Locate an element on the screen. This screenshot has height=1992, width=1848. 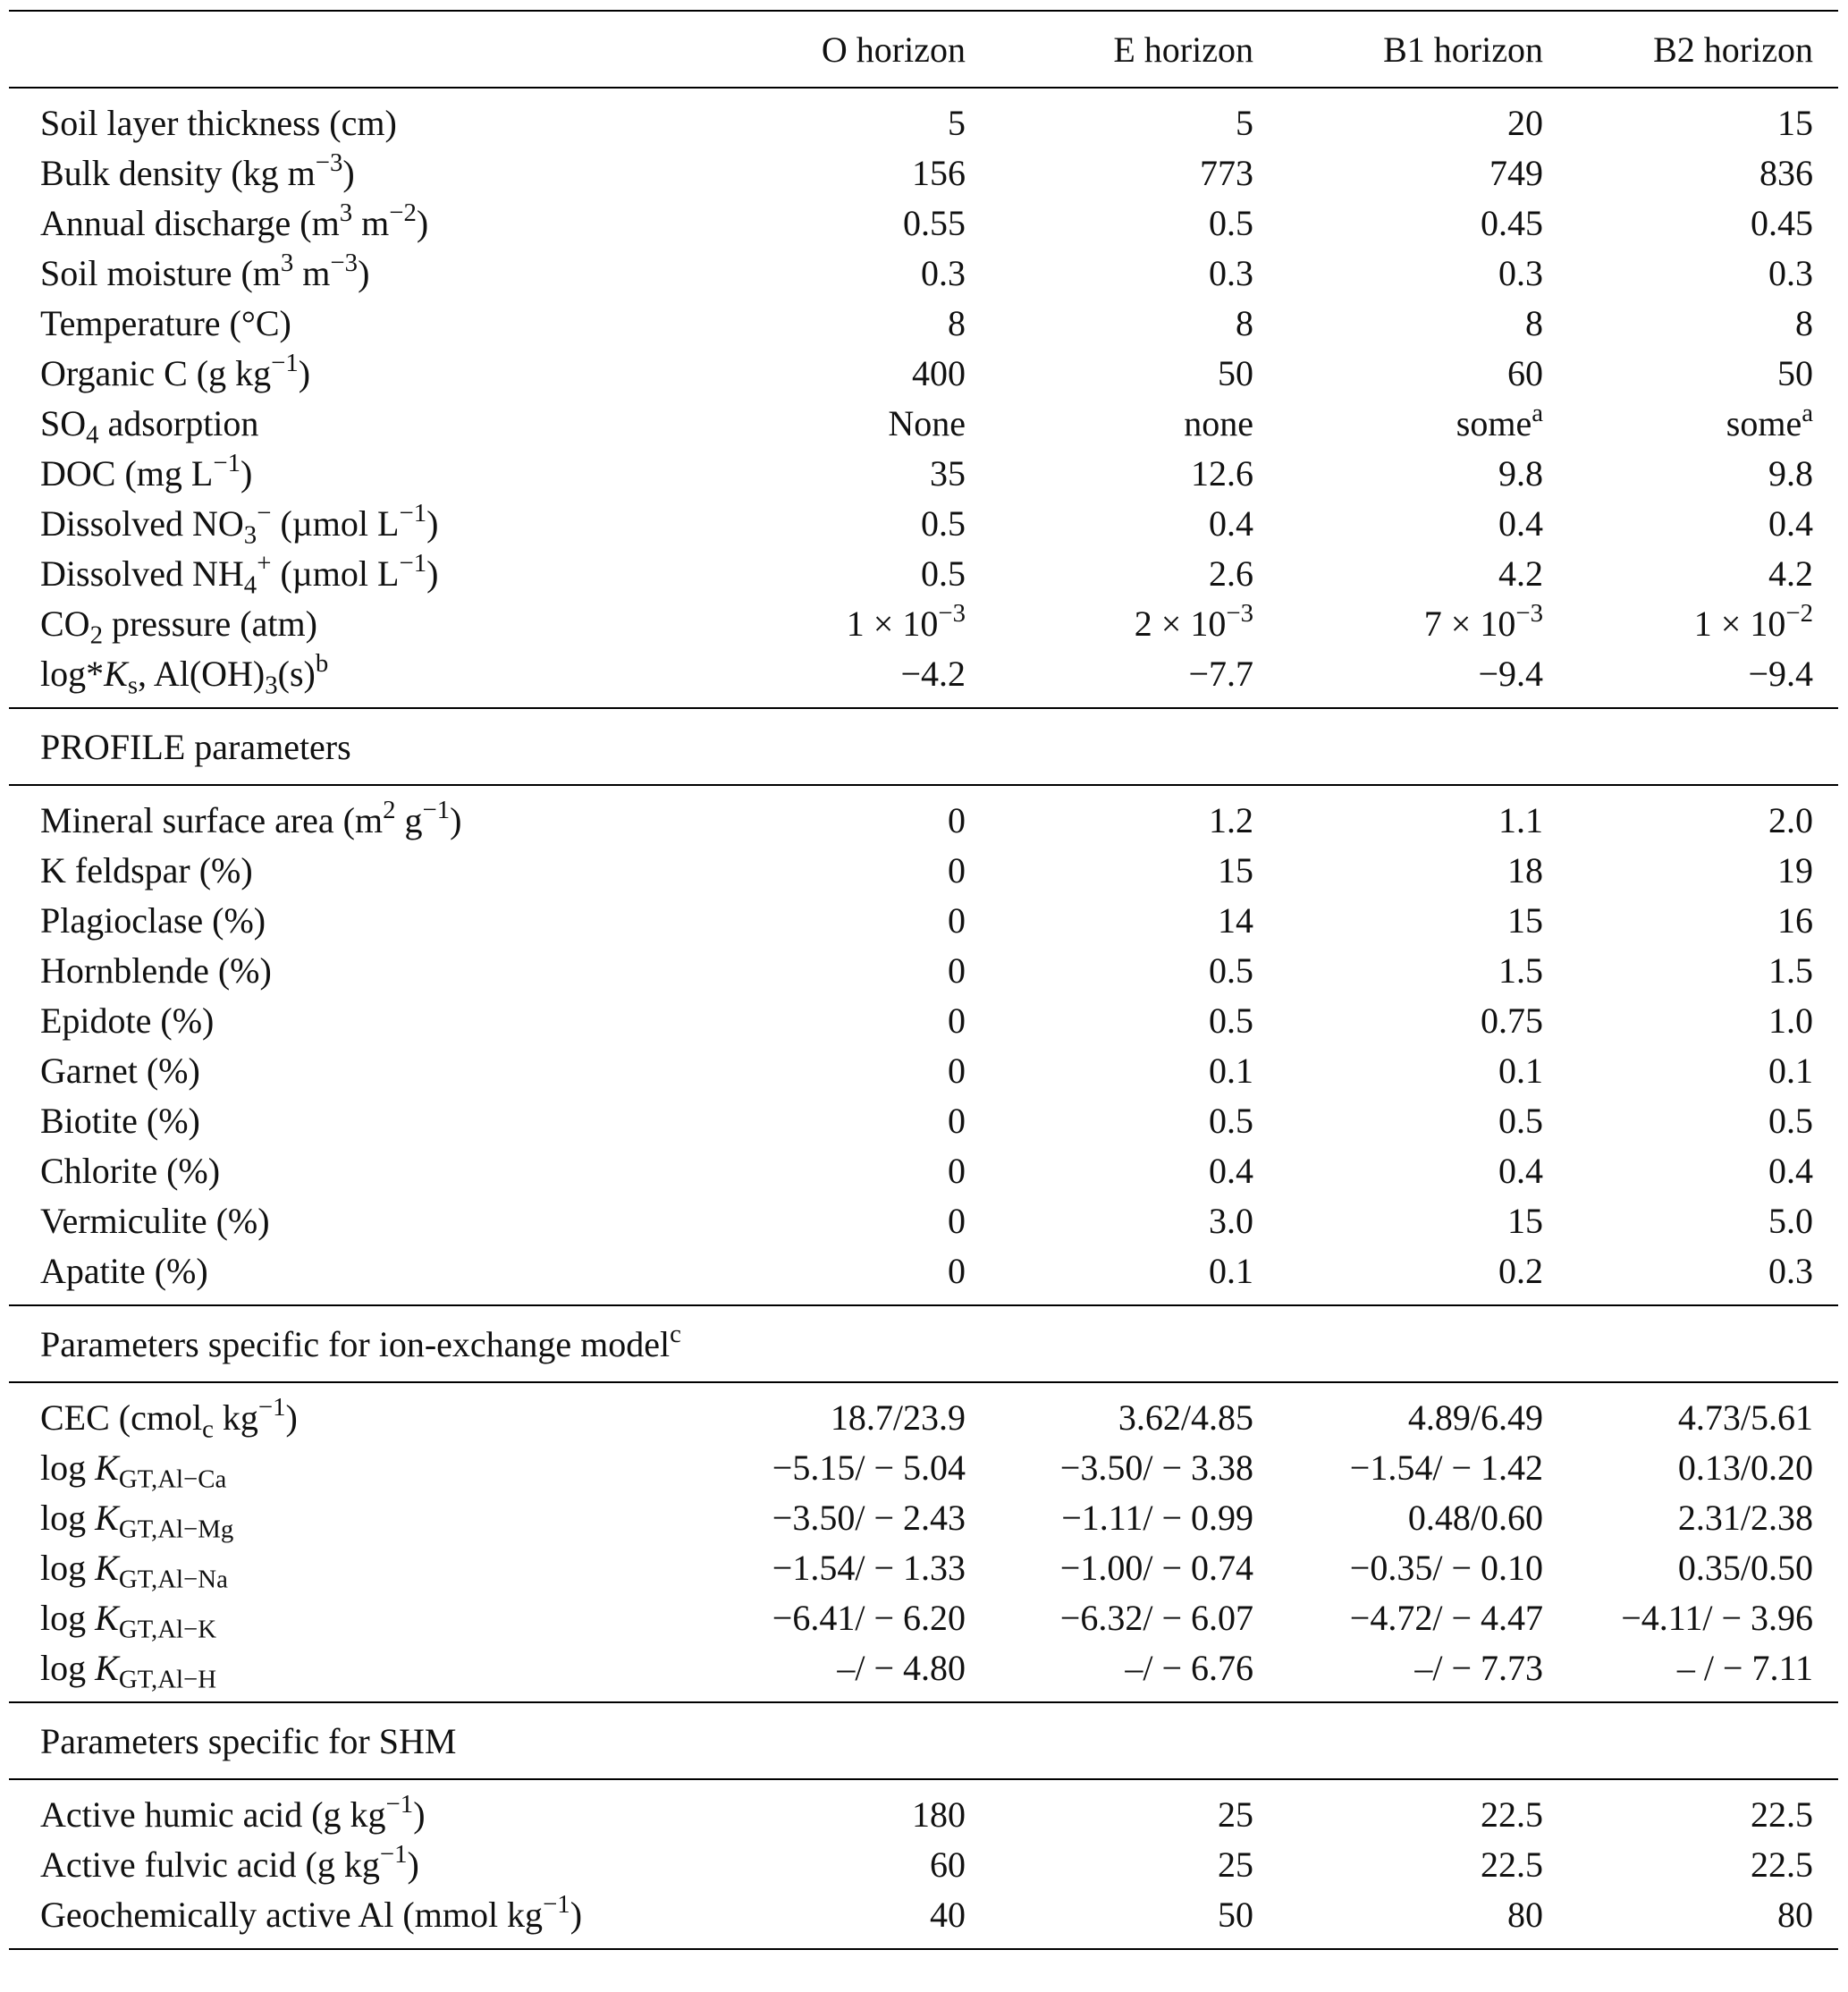
text: −1.54/ − 1.42 is located at coordinates (1446, 1467).